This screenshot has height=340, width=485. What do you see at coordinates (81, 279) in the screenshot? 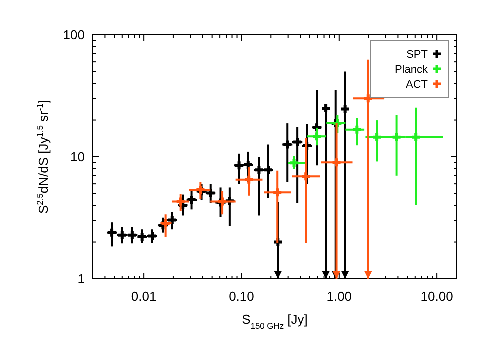
I see `y-tick-label: 1` at bounding box center [81, 279].